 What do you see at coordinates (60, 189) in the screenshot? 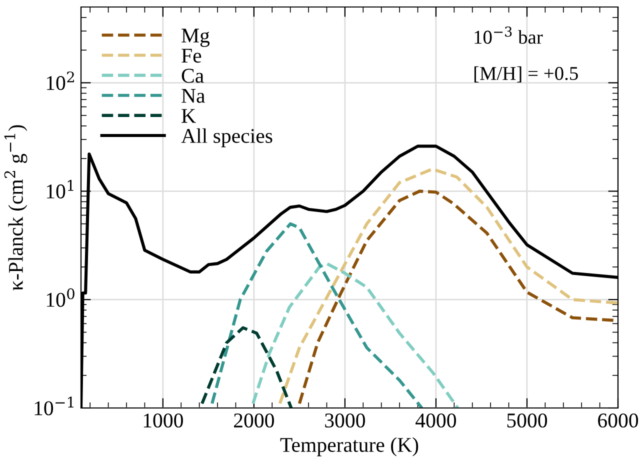
I see `y-tick-label: 10$^{1}$` at bounding box center [60, 189].